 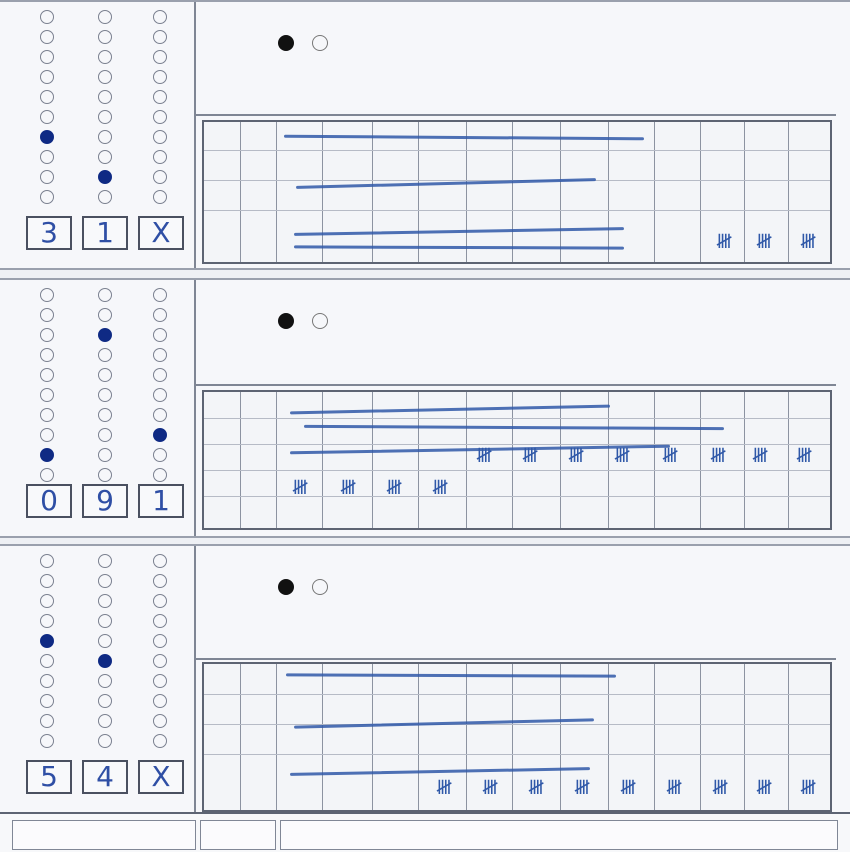 I want to click on digit-box: 9, so click(x=105, y=501).